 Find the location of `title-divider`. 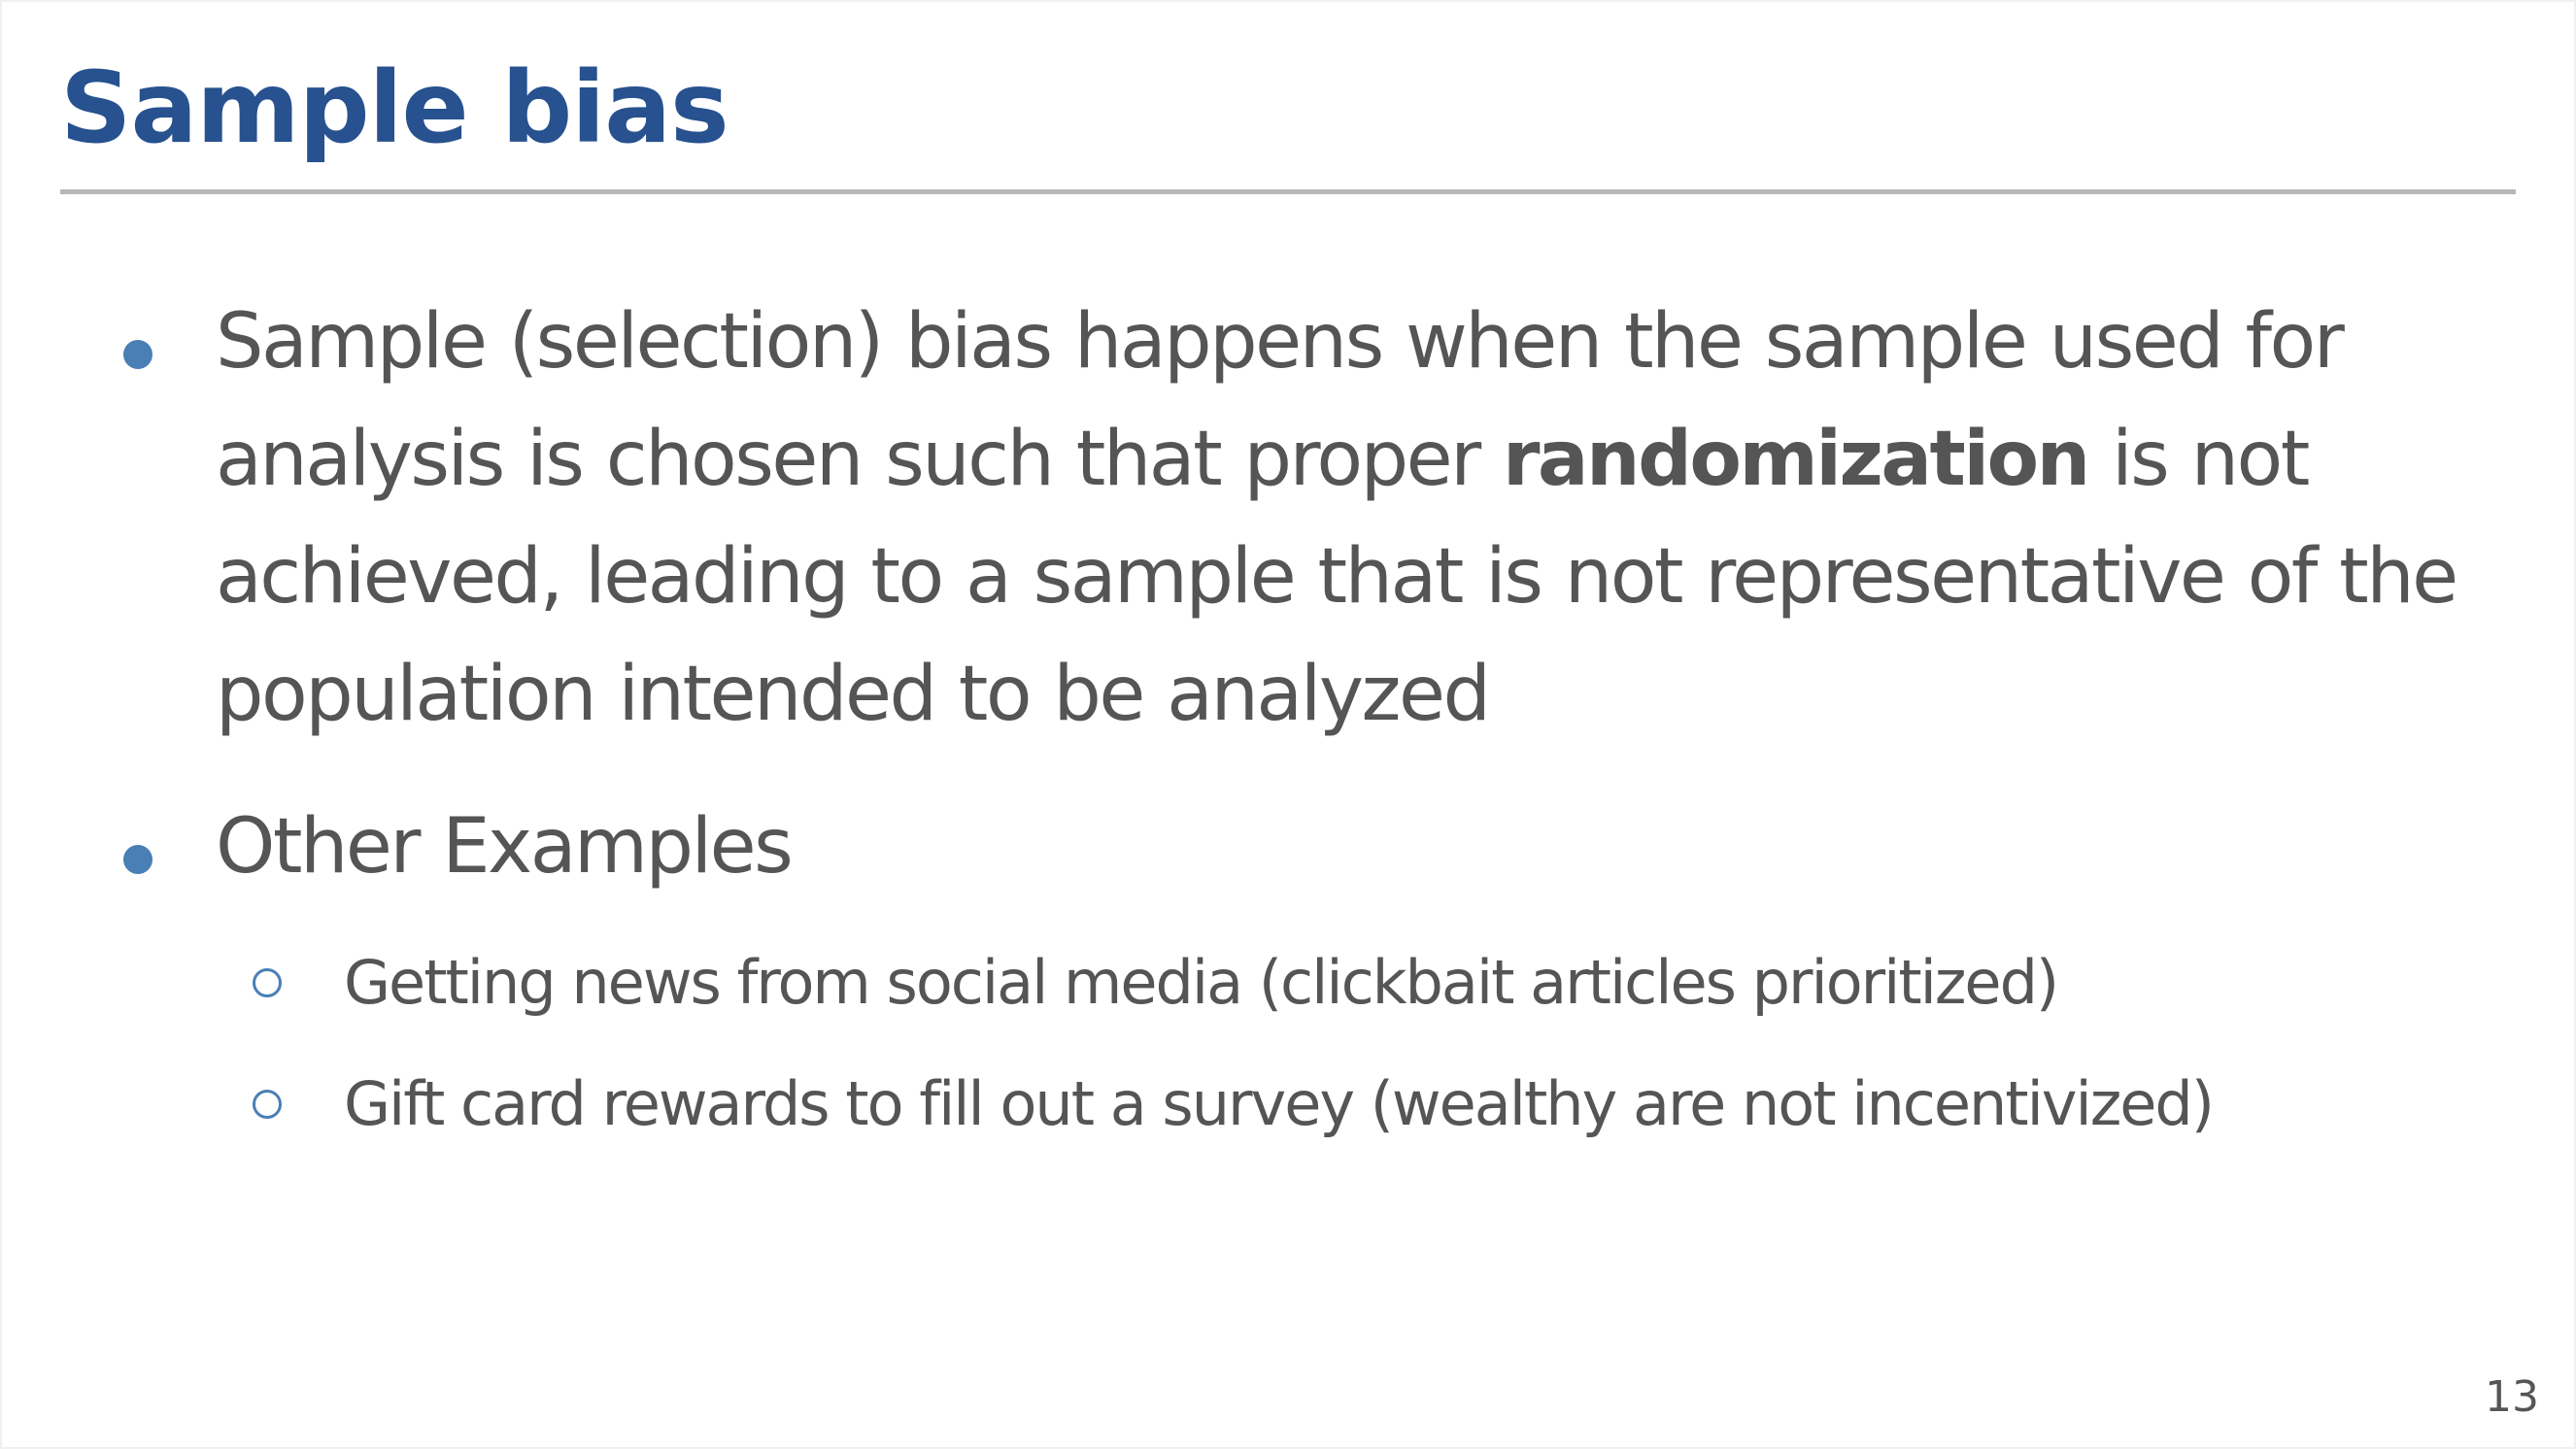

title-divider is located at coordinates (1288, 191).